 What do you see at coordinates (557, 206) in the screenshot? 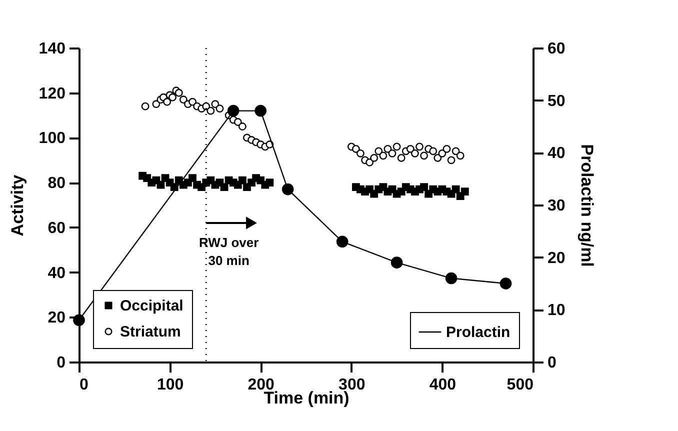
I see `y2-tick-label: 30` at bounding box center [557, 206].